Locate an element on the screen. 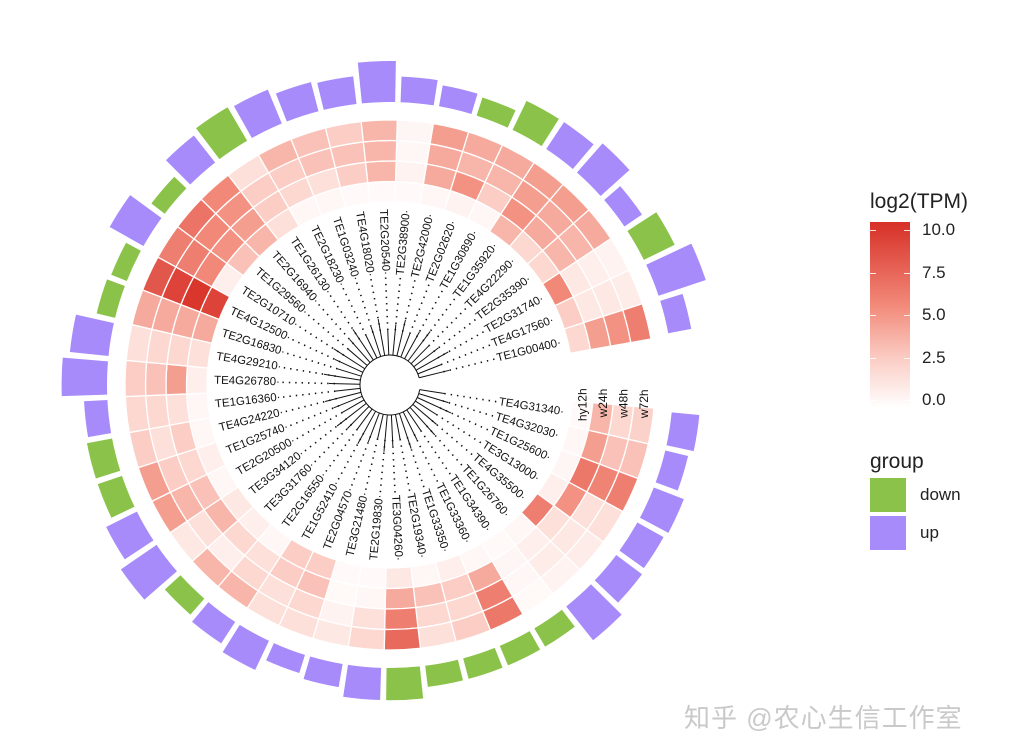 Image resolution: width=1024 pixels, height=756 pixels. group-legend-title: group is located at coordinates (897, 461).